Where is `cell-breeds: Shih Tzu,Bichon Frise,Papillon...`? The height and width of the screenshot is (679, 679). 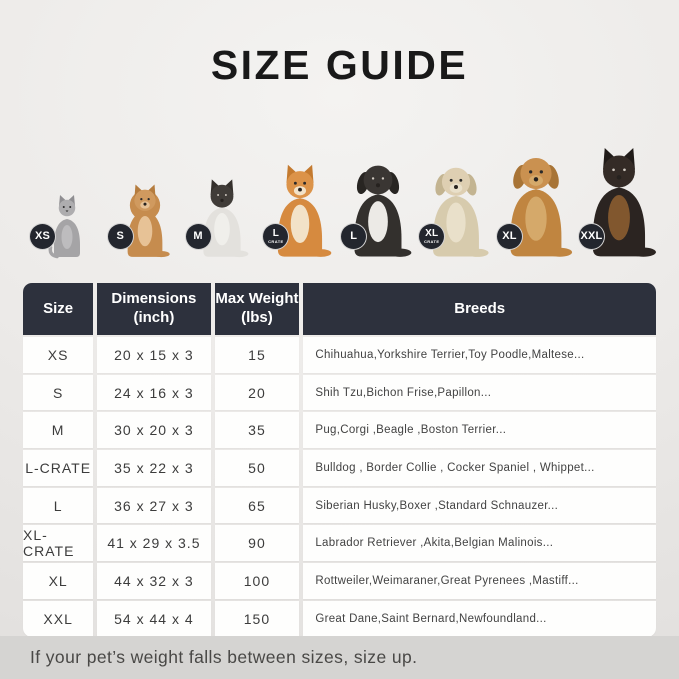 cell-breeds: Shih Tzu,Bichon Frise,Papillon... is located at coordinates (479, 392).